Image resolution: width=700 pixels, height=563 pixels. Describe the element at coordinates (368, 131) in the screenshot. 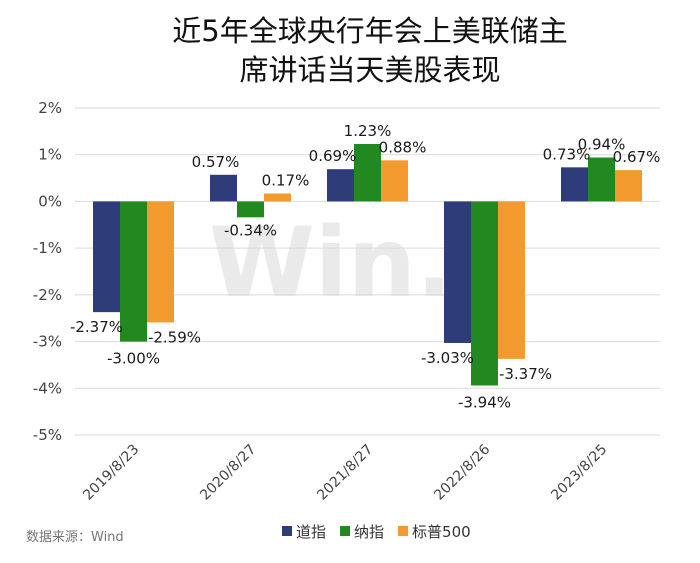

I see `data-label: 1.23%` at that location.